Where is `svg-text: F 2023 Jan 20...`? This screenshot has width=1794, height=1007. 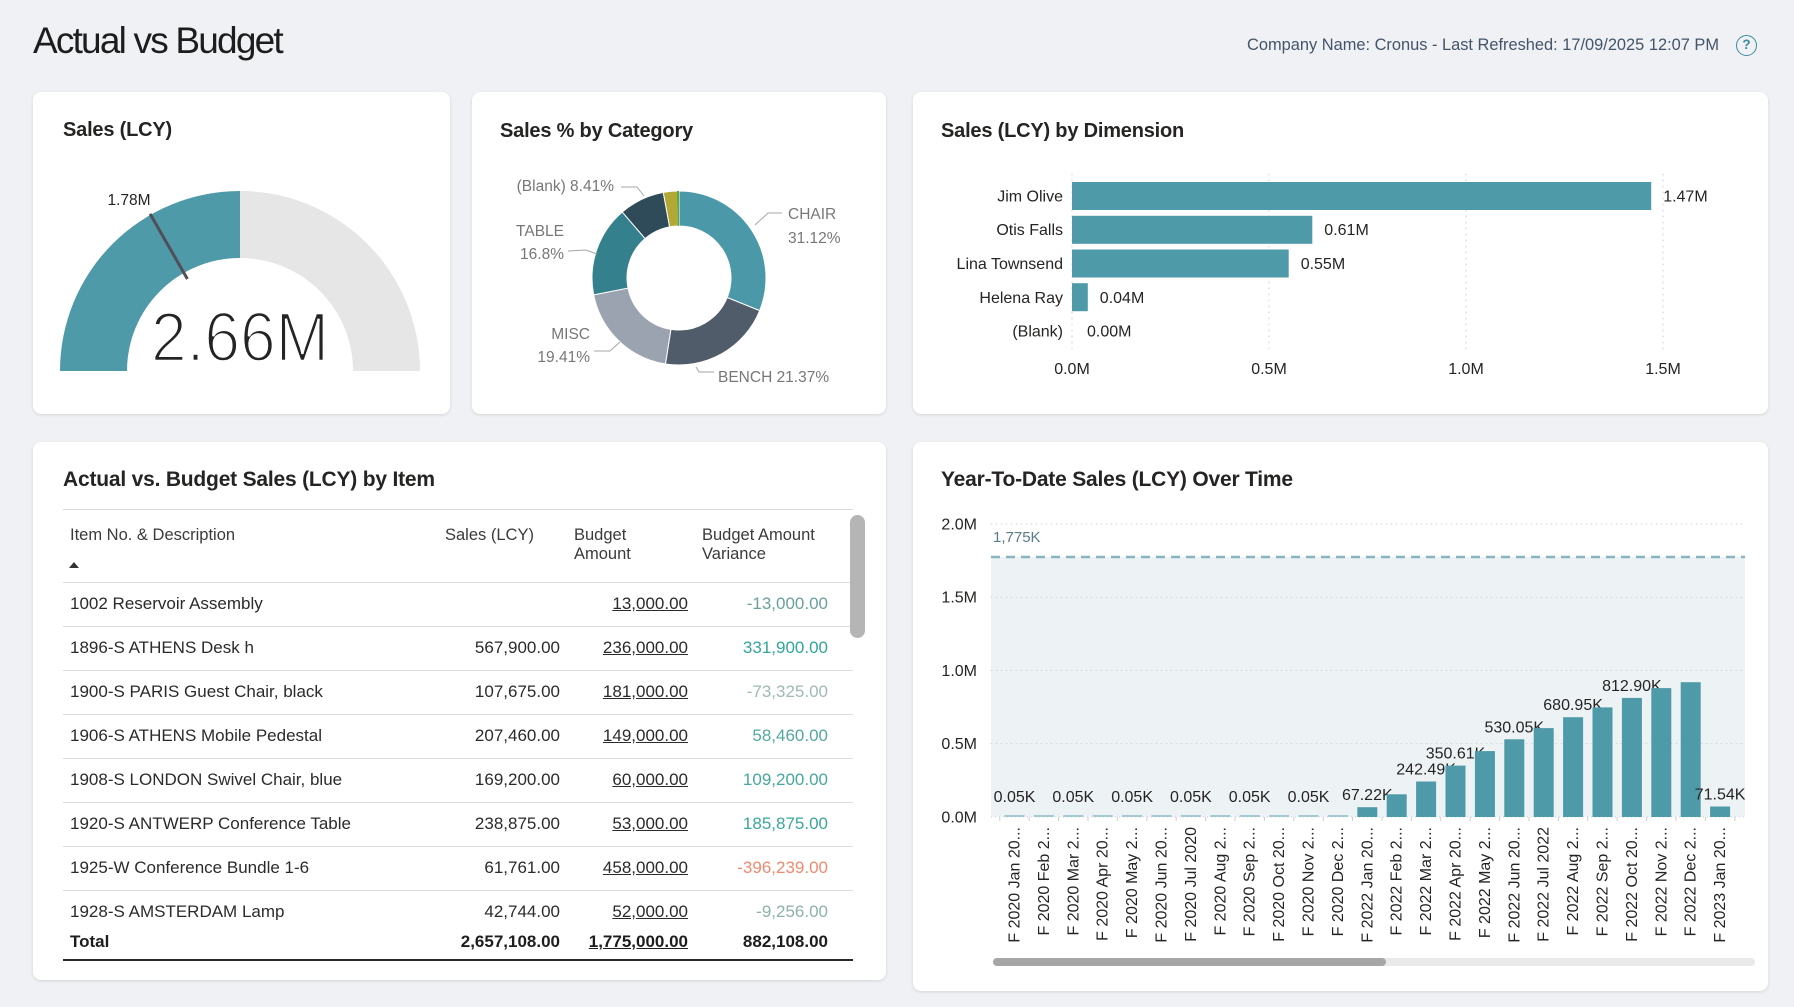 svg-text: F 2023 Jan 20... is located at coordinates (1720, 885).